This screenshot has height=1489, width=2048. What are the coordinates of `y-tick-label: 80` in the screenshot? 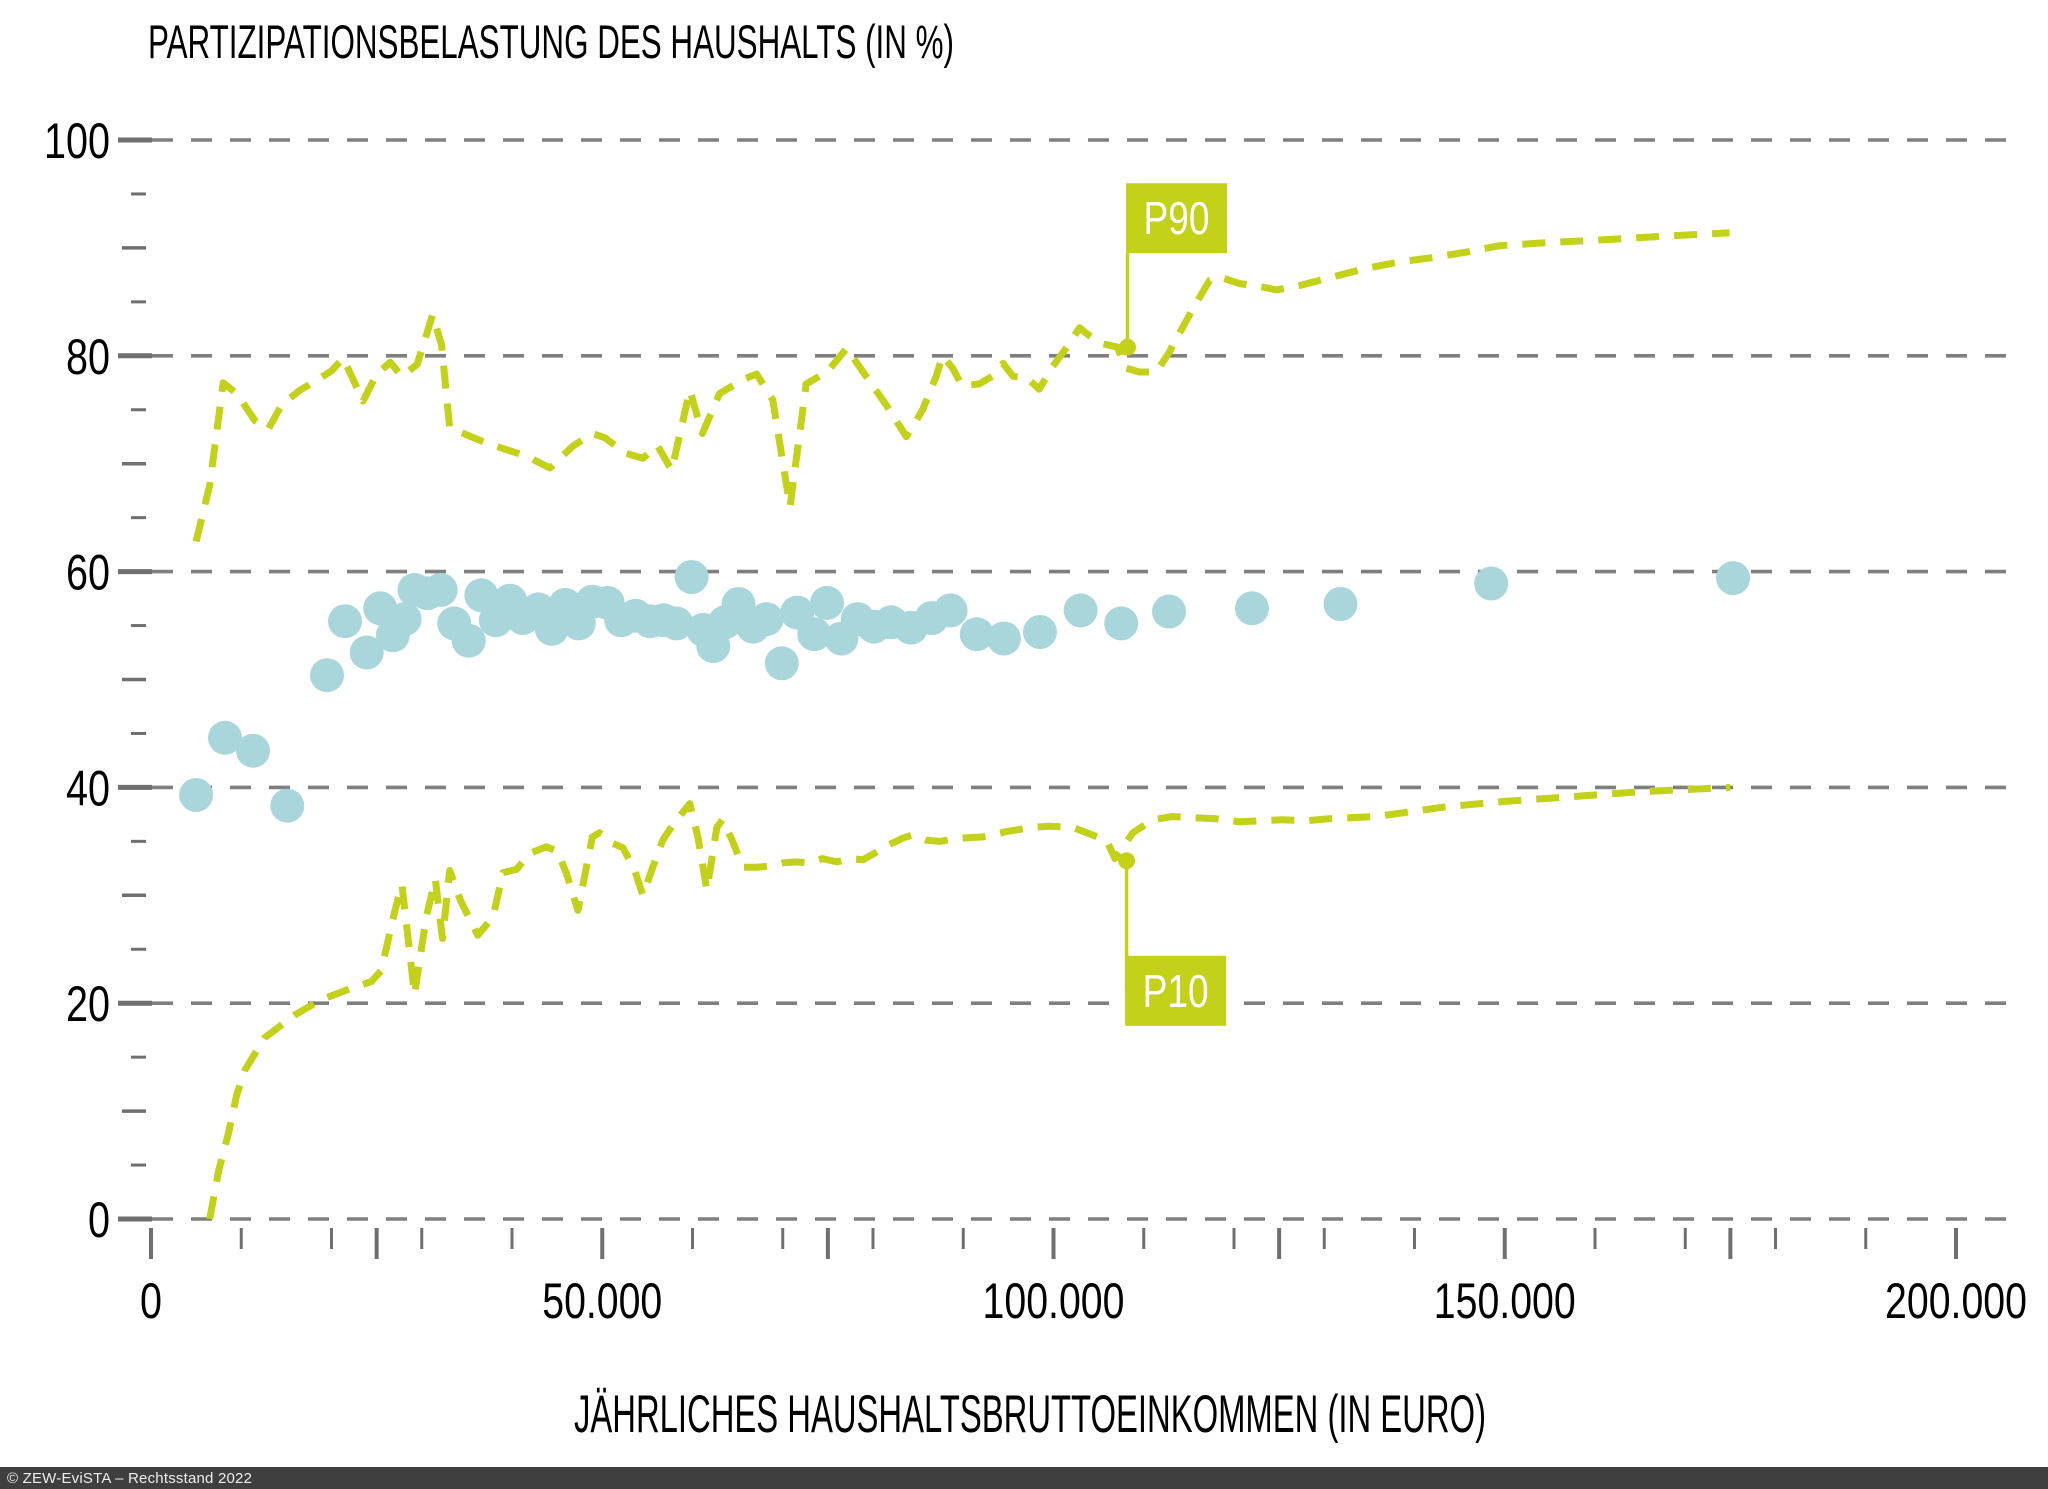 It's located at (88, 357).